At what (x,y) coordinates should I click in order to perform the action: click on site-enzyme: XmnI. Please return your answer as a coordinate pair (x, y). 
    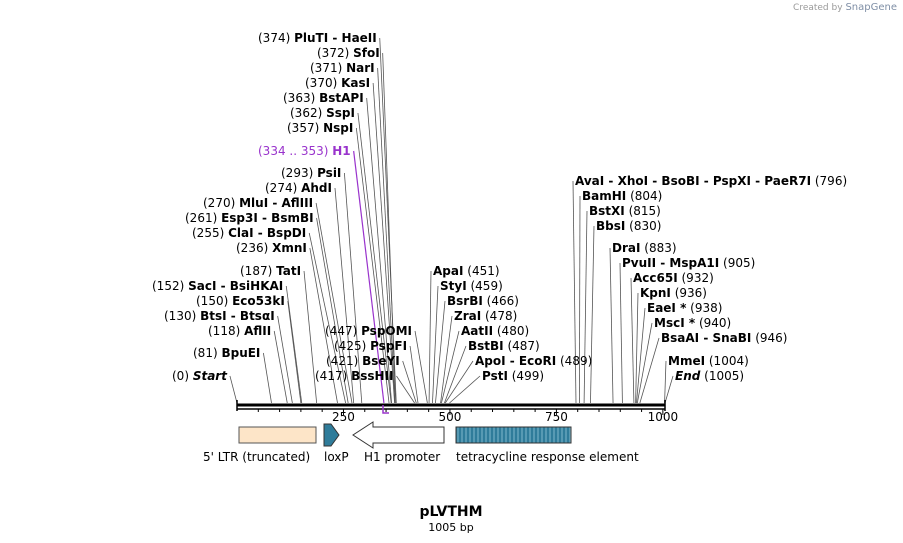
    Looking at the image, I should click on (289, 248).